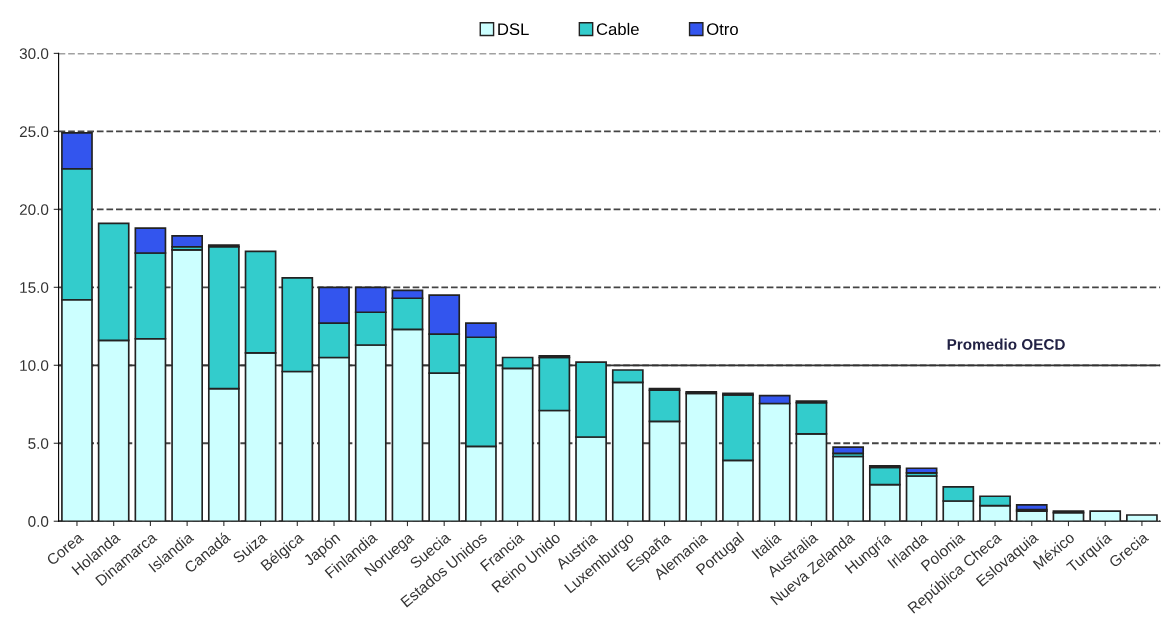 The width and height of the screenshot is (1172, 628). What do you see at coordinates (38, 521) in the screenshot?
I see `y-tick-label: 0.0` at bounding box center [38, 521].